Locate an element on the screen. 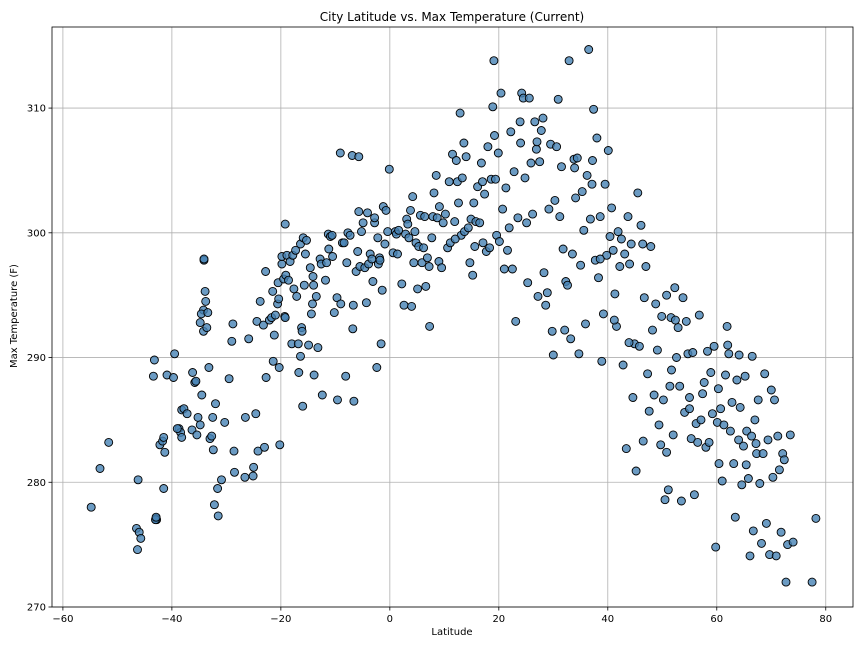 The image size is (864, 648). x-tick-label: −40 is located at coordinates (171, 619).